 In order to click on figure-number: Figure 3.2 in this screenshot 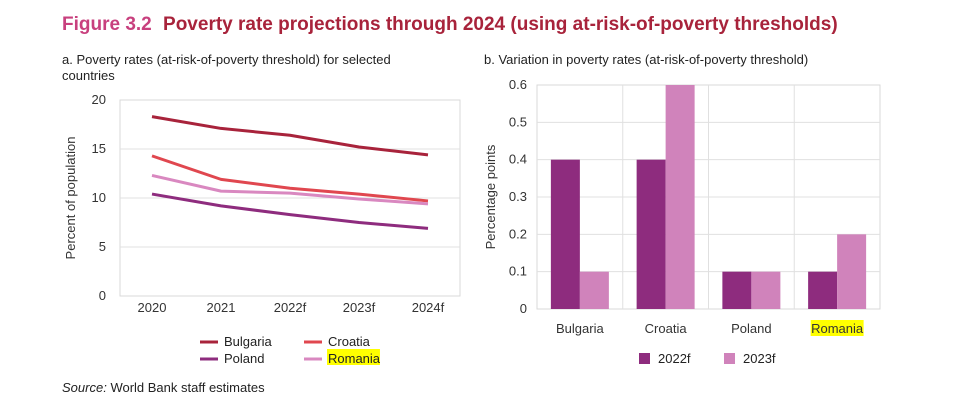, I will do `click(107, 24)`.